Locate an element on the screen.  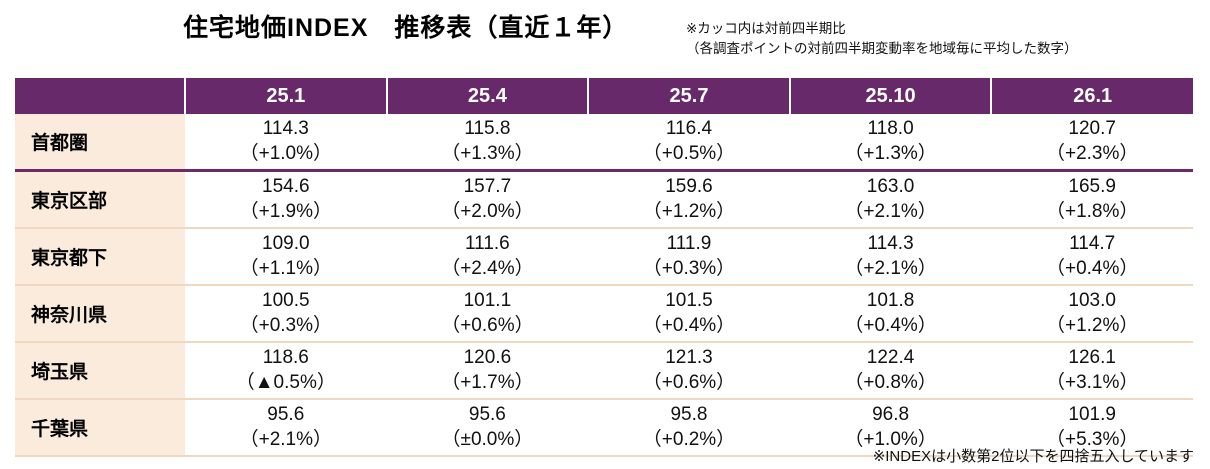
index-cell: 122.4 （+0.8%） is located at coordinates (890, 371).